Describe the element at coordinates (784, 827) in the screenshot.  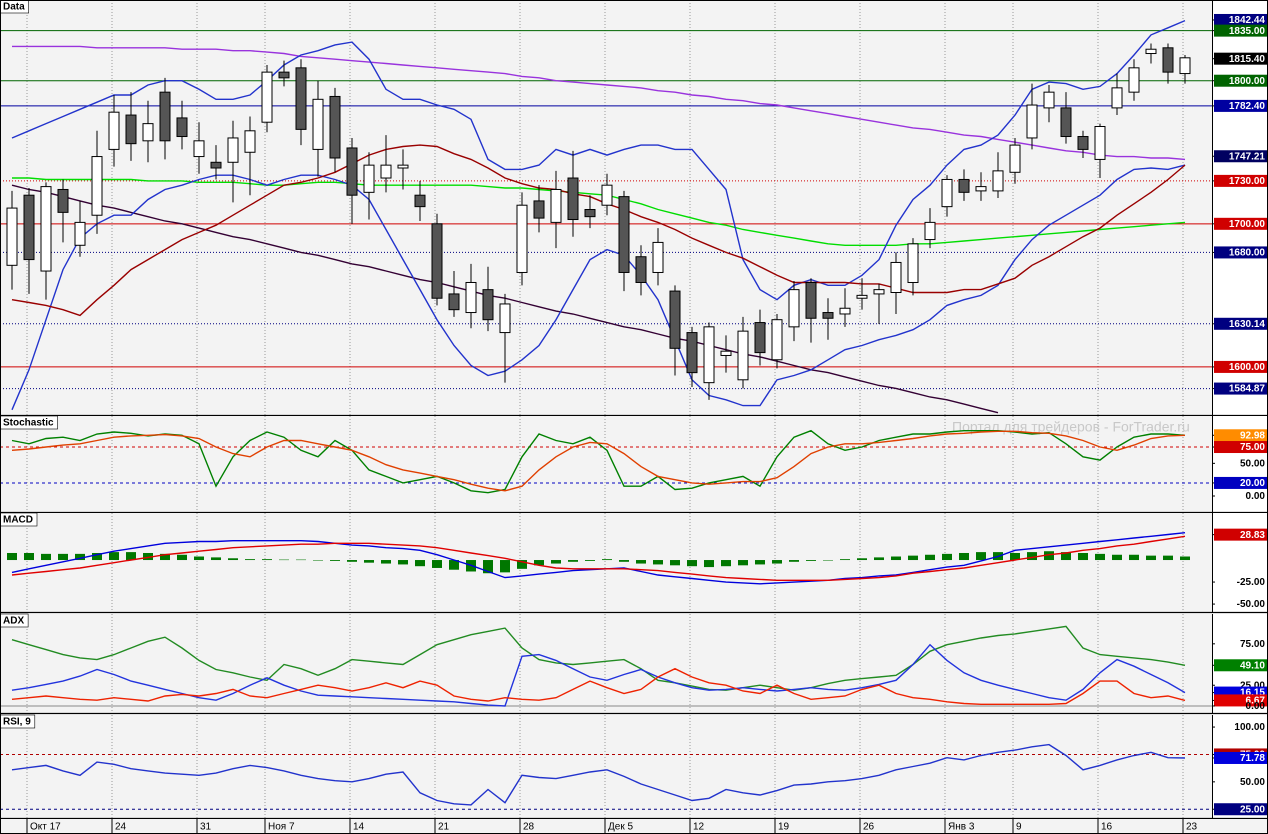
I see `x-tick-label: 19` at that location.